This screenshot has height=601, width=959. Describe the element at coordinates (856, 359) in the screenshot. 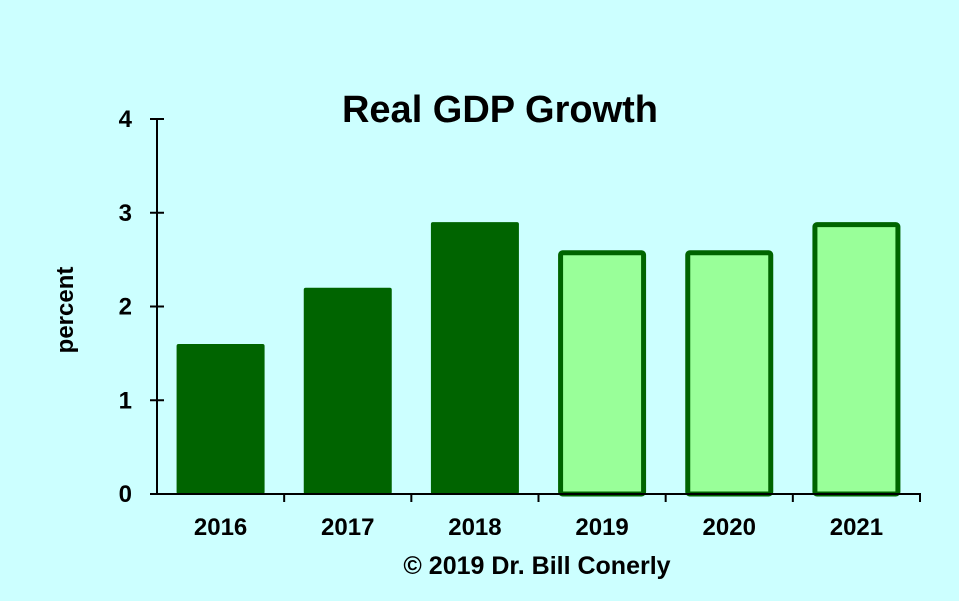

I see `bar-2021` at that location.